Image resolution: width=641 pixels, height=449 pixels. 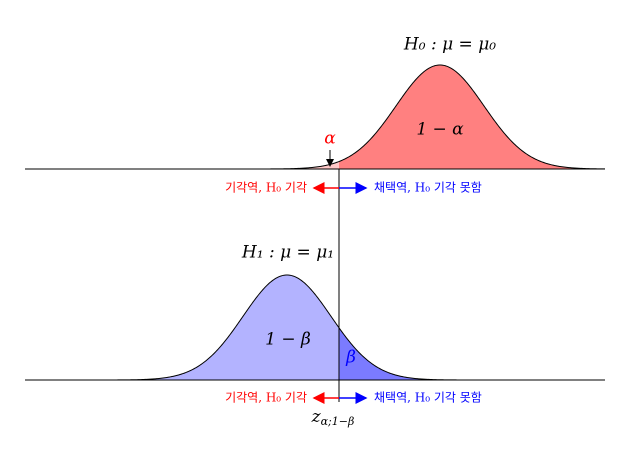 What do you see at coordinates (288, 340) in the screenshot?
I see `one-minus-beta: 1 − β` at bounding box center [288, 340].